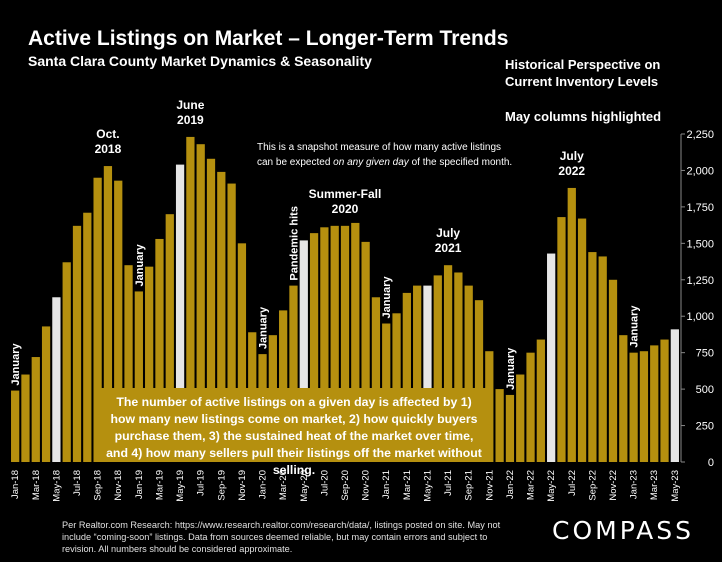 The image size is (722, 562). I want to click on snapshot-note-pre: can be expected, so click(295, 162).